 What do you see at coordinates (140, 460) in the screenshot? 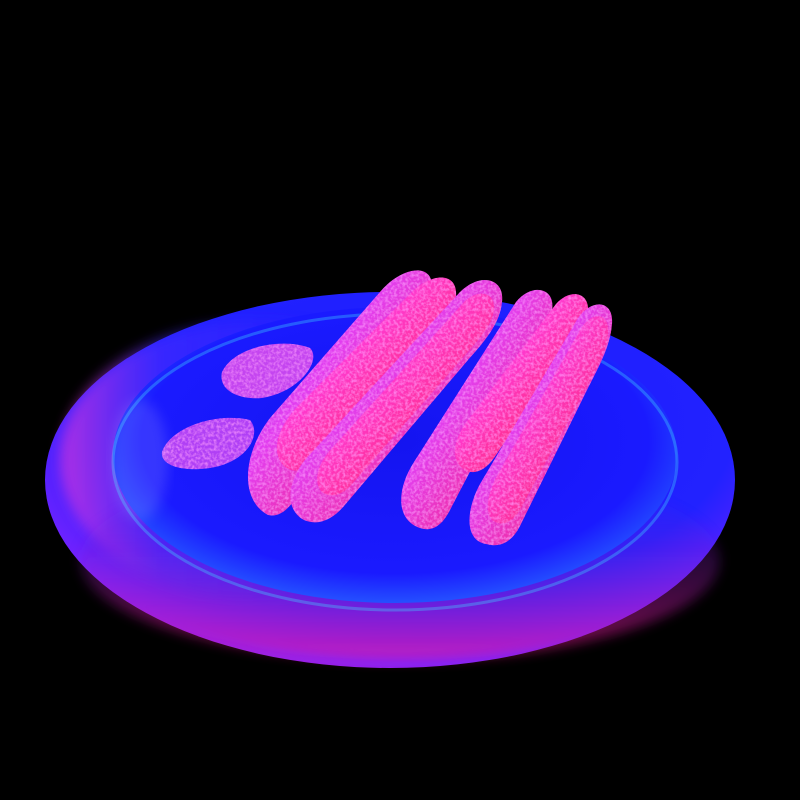
I see `plate-rim-sheen` at bounding box center [140, 460].